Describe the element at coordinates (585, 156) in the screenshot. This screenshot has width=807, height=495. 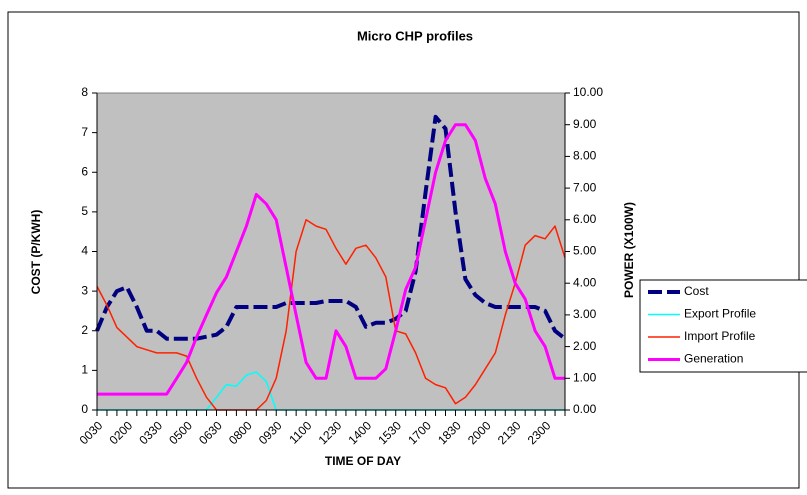
I see `y2-tick-label: 8.00` at that location.